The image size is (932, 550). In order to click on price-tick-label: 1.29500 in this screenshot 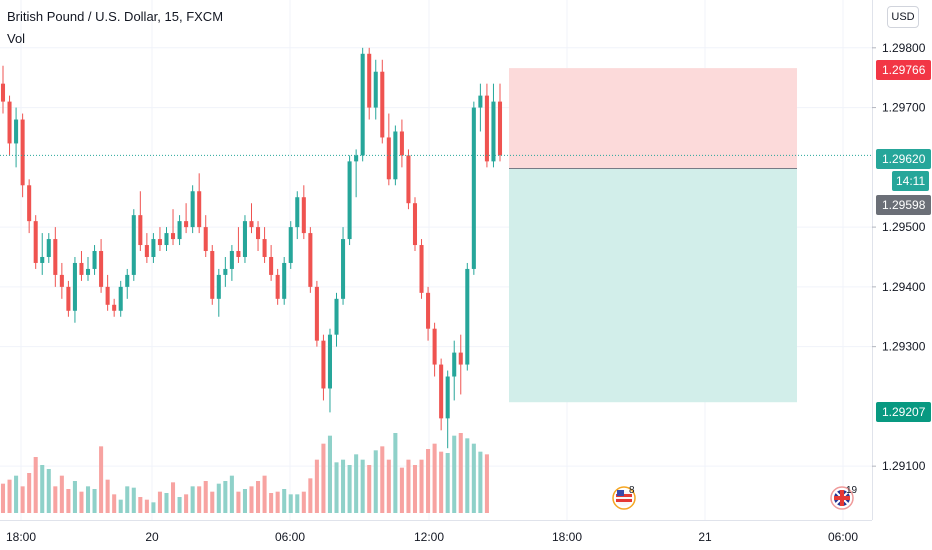, I will do `click(904, 227)`.